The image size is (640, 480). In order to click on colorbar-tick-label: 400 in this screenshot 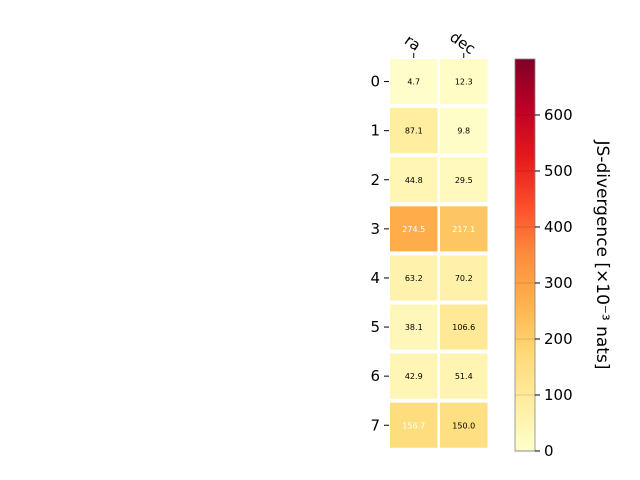, I will do `click(558, 227)`.